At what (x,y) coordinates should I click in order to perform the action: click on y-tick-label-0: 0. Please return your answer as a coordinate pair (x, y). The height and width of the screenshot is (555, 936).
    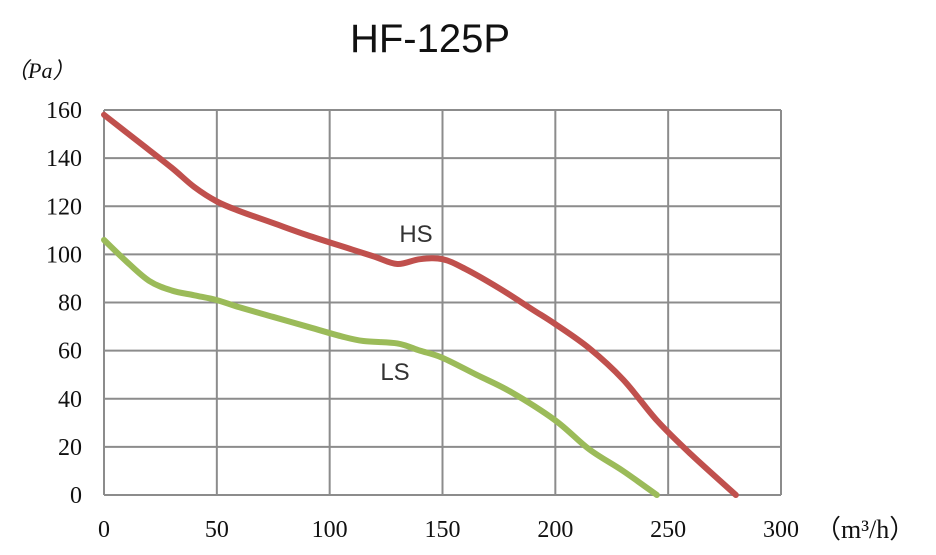
    Looking at the image, I should click on (76, 496).